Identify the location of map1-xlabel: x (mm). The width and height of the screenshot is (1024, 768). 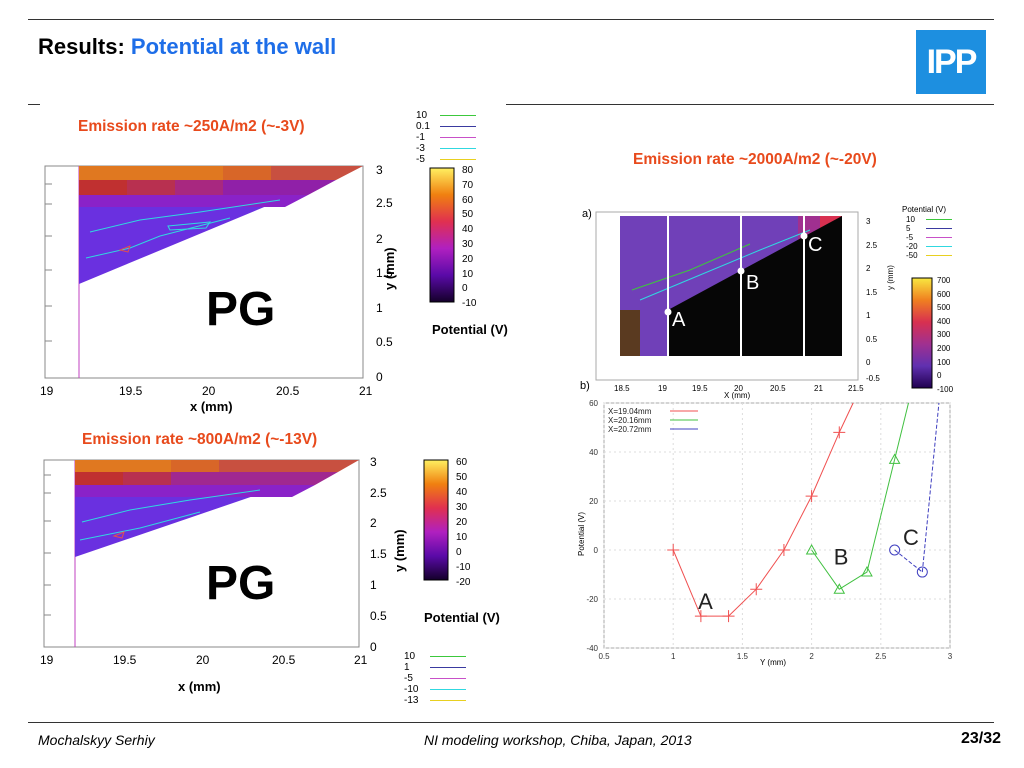
(211, 406).